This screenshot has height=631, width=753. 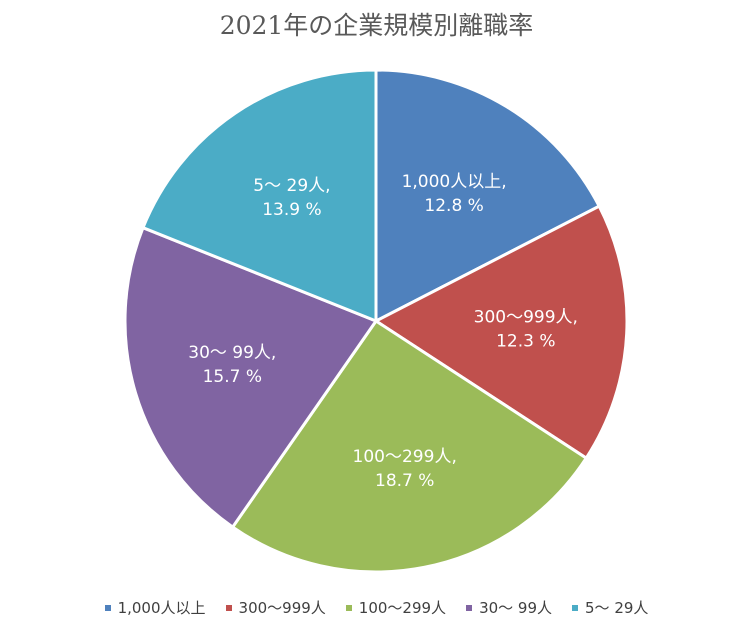 What do you see at coordinates (161, 608) in the screenshot?
I see `legend-label: 1,000人以上` at bounding box center [161, 608].